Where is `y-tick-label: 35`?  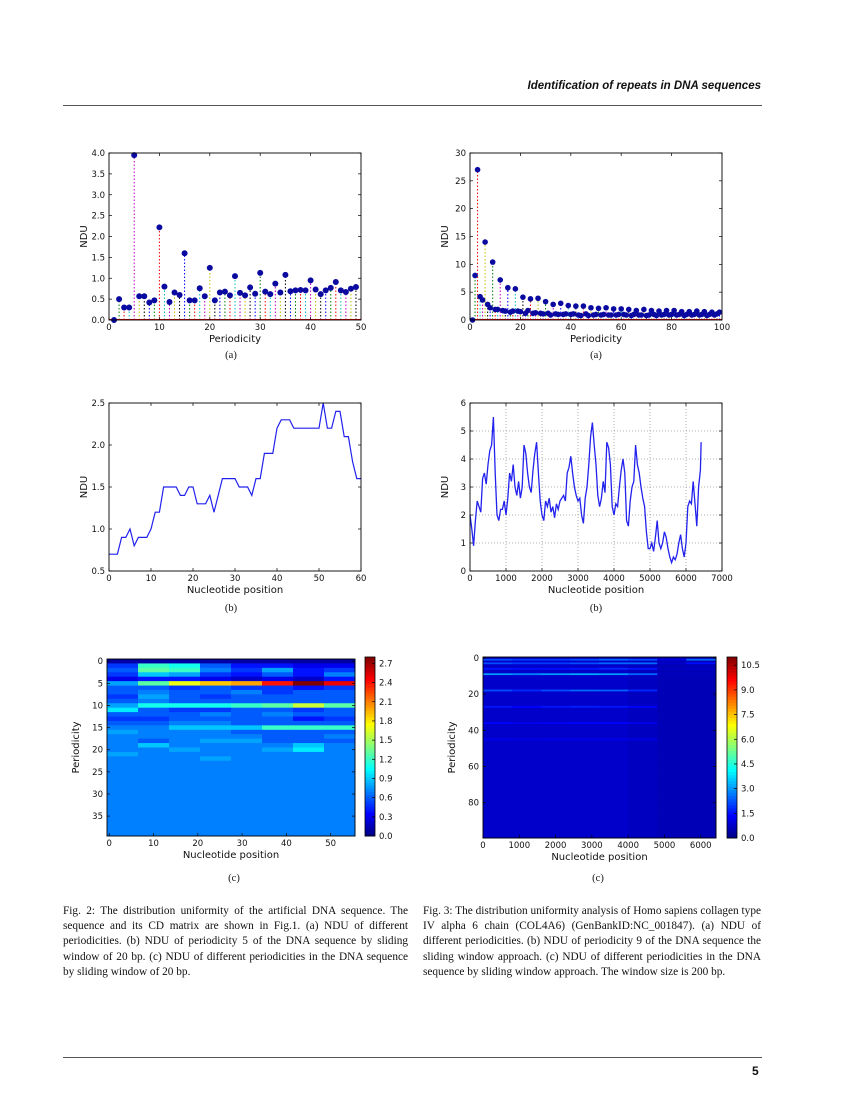 y-tick-label: 35 is located at coordinates (97, 817).